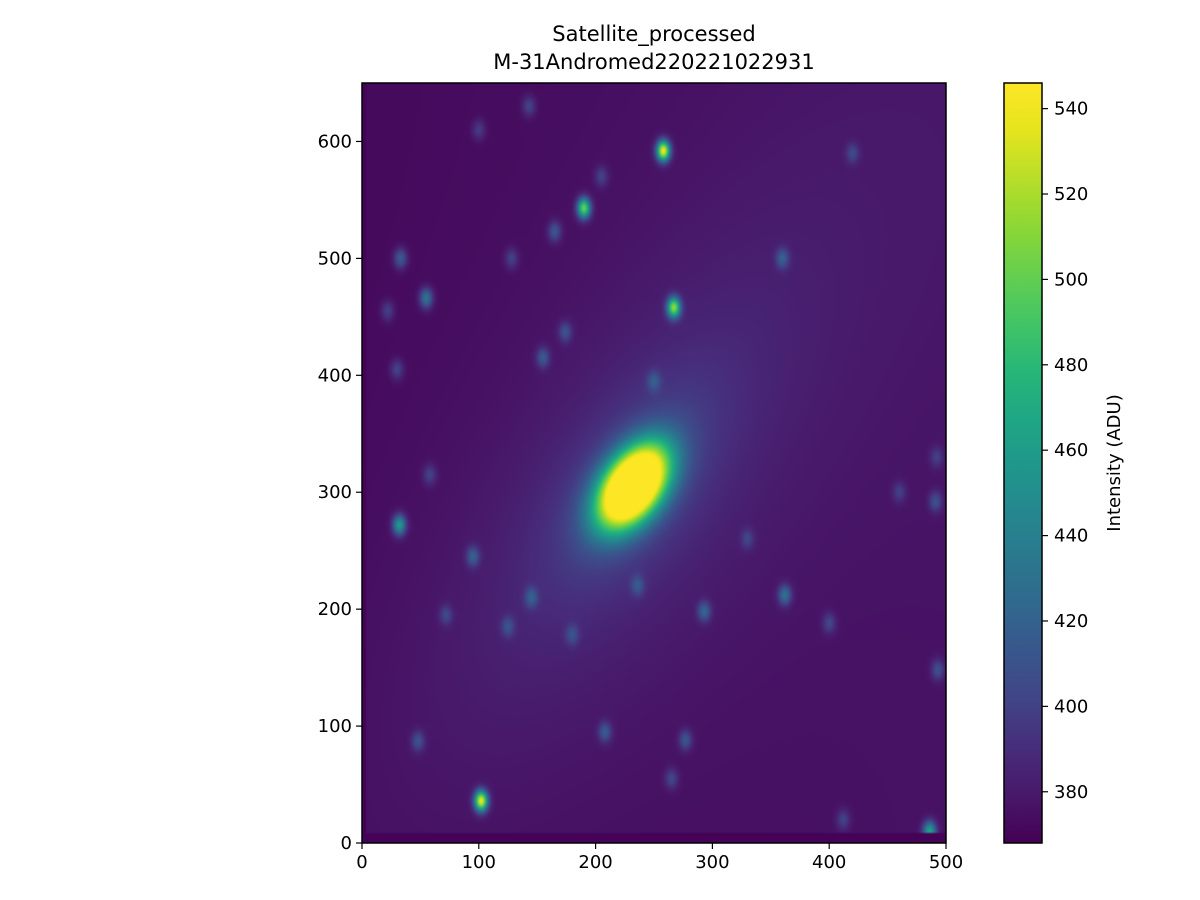  I want to click on y-tick-label: 200, so click(335, 609).